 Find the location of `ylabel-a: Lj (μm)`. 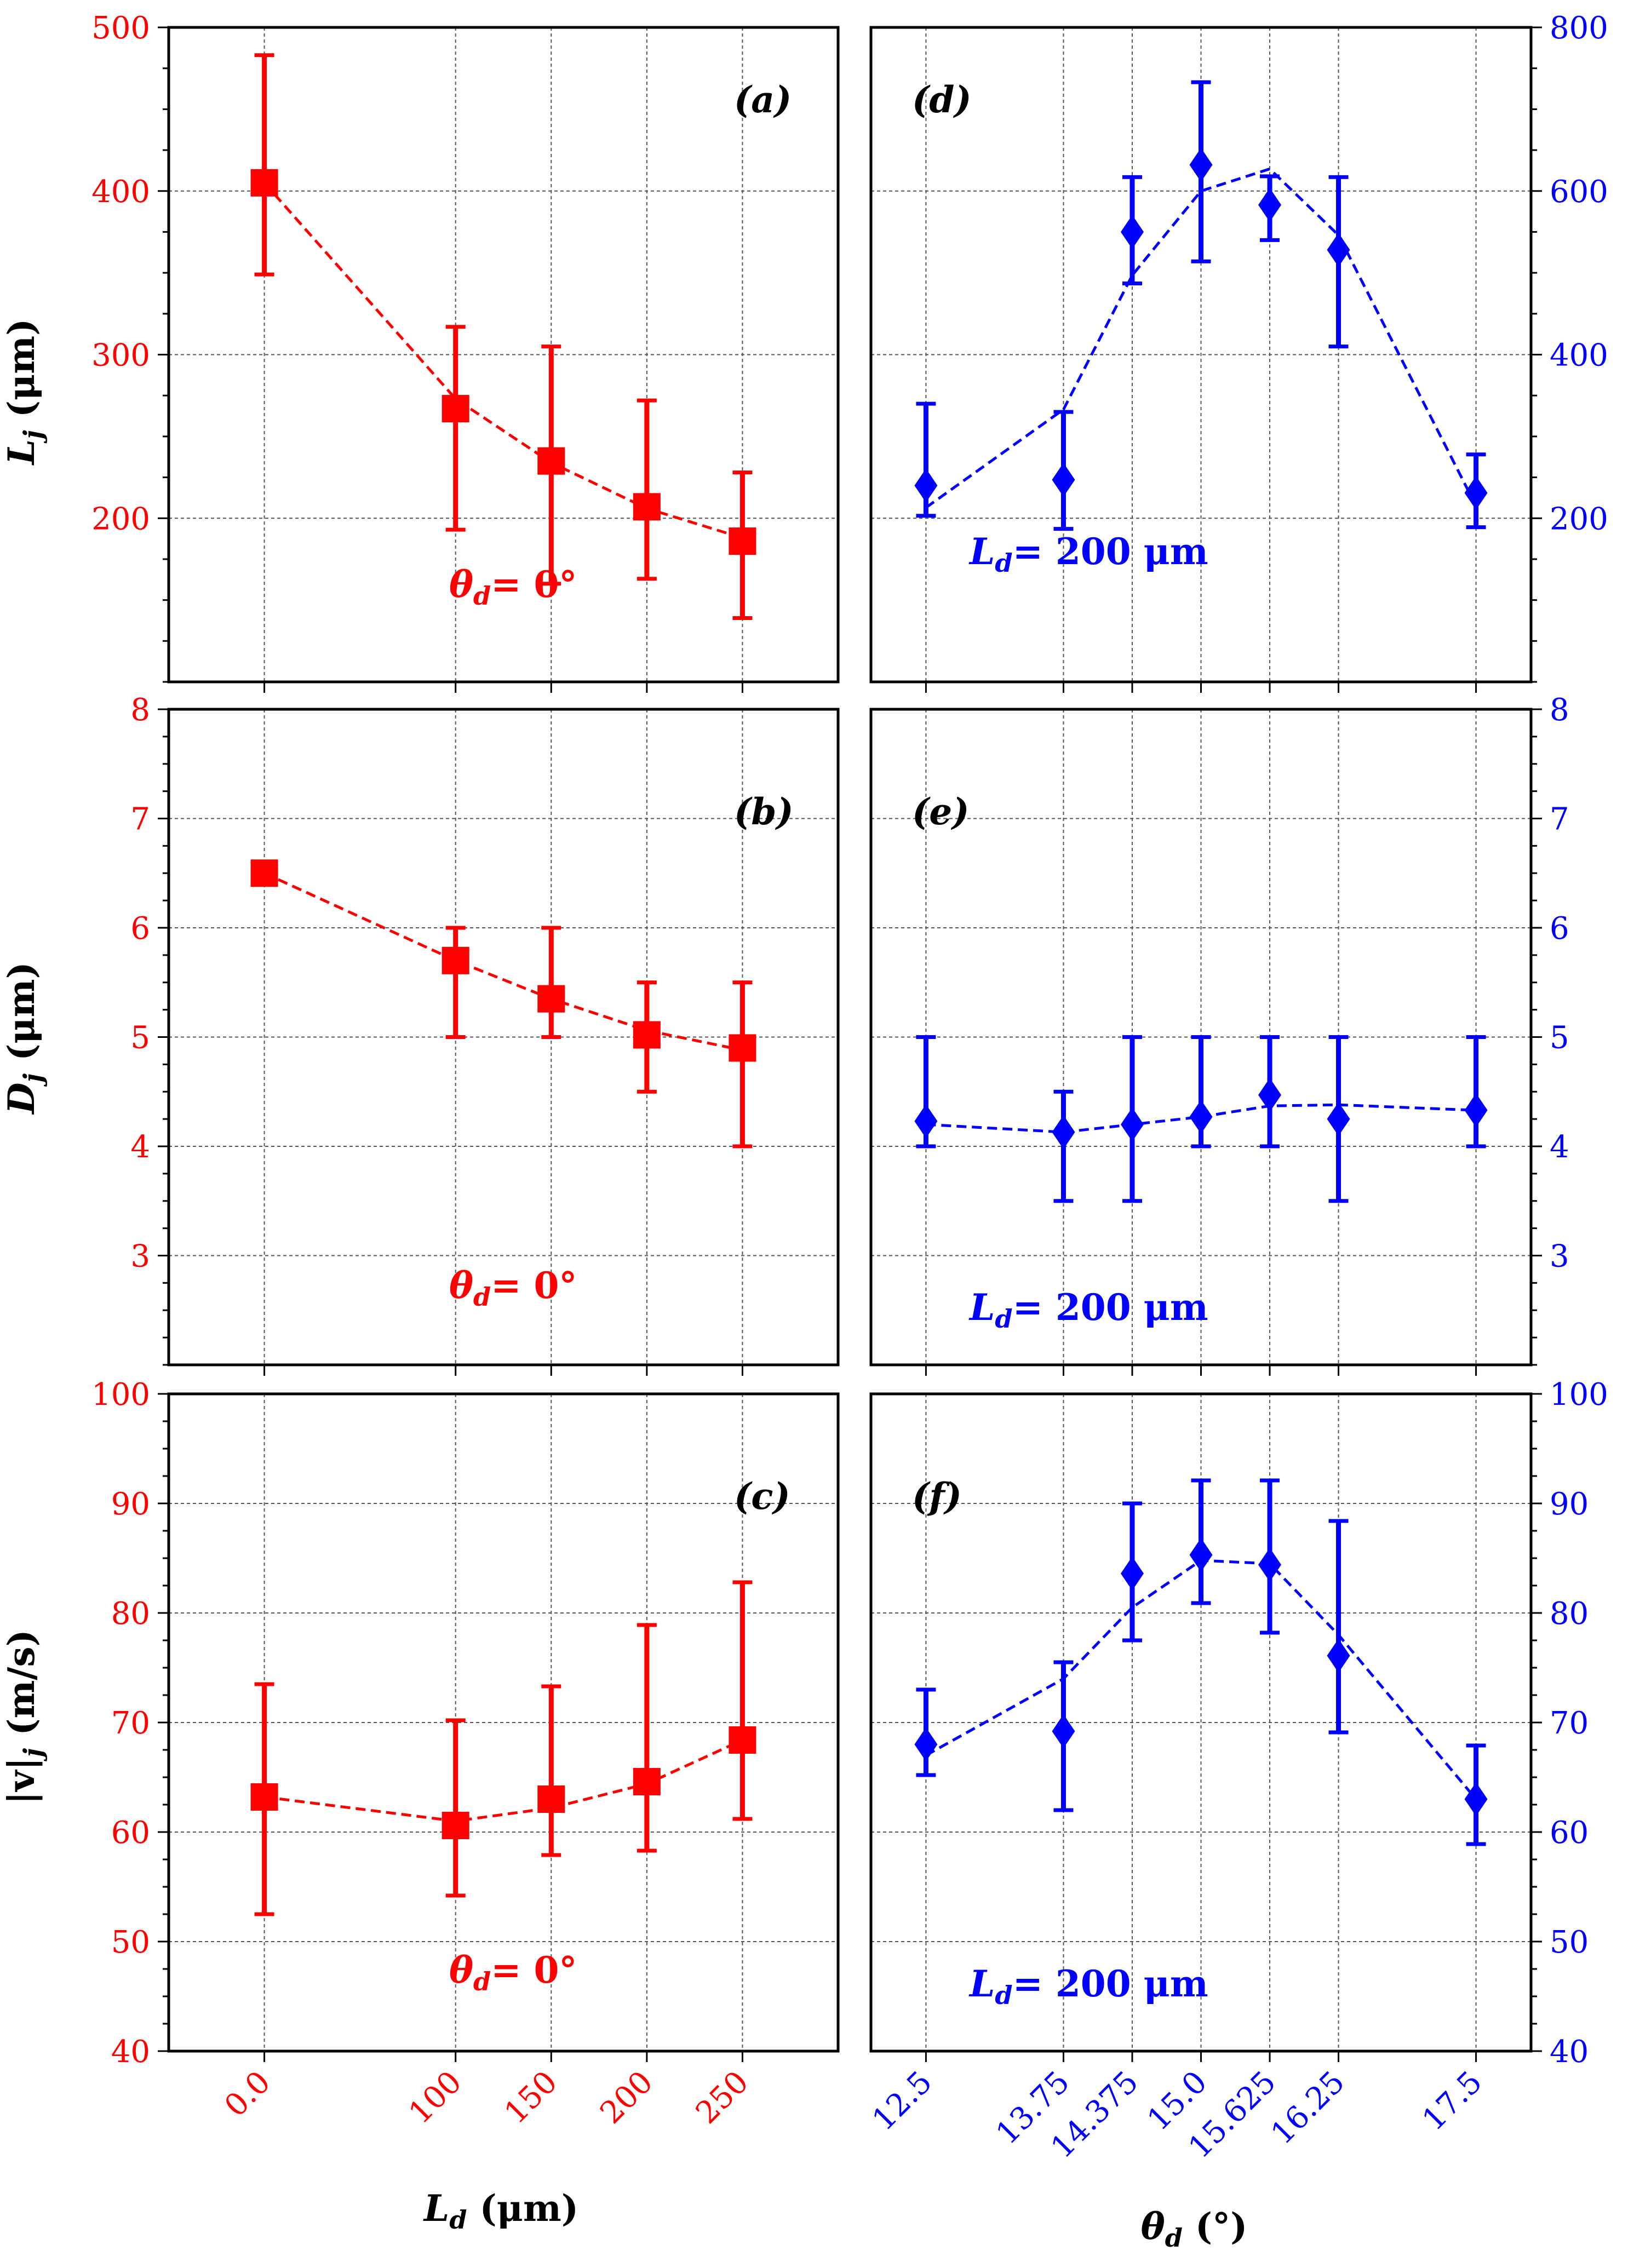

ylabel-a: Lj (μm) is located at coordinates (24, 393).